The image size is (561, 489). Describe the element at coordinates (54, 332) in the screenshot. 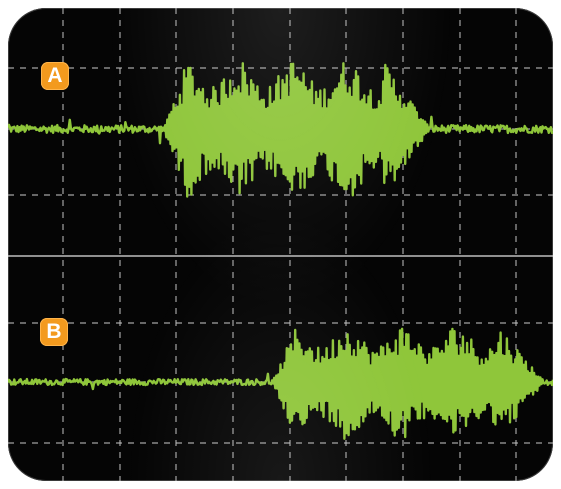

I see `channel-b-badge: B` at that location.